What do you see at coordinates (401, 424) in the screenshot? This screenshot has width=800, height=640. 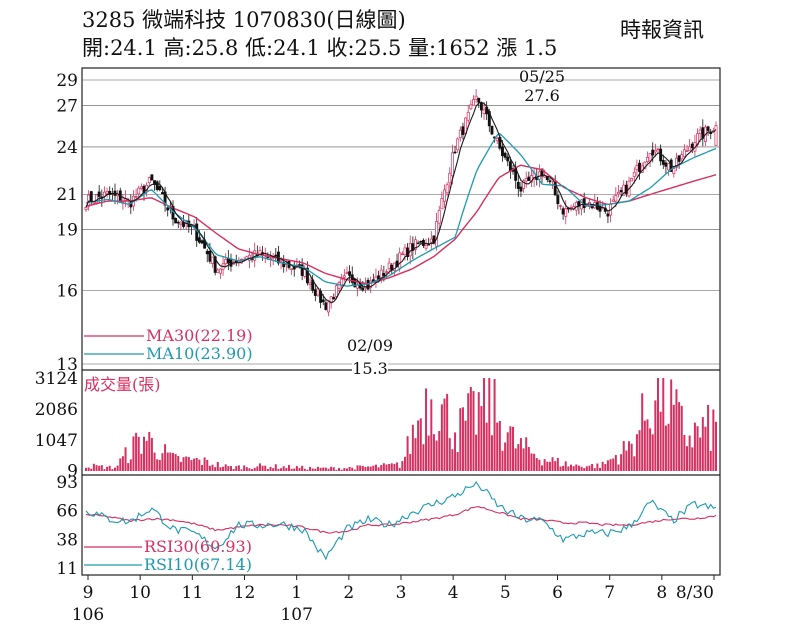 I see `volume-bars` at bounding box center [401, 424].